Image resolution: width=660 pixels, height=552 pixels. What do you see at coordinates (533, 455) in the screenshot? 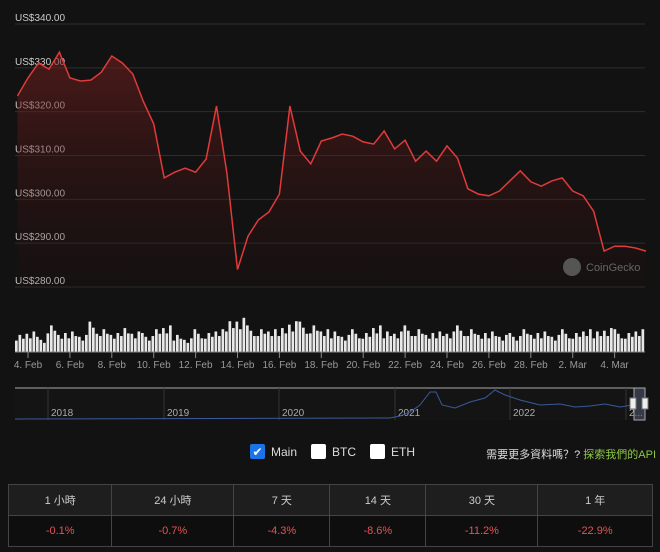
I see `api-prompt: 需要更多資料嗎？?` at bounding box center [533, 455].